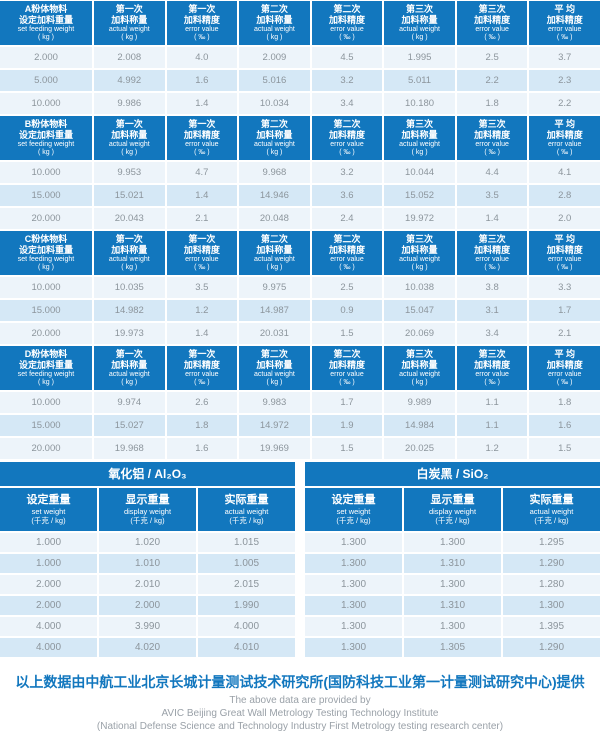  Describe the element at coordinates (46, 448) in the screenshot. I see `data-cell: 20.000` at that location.